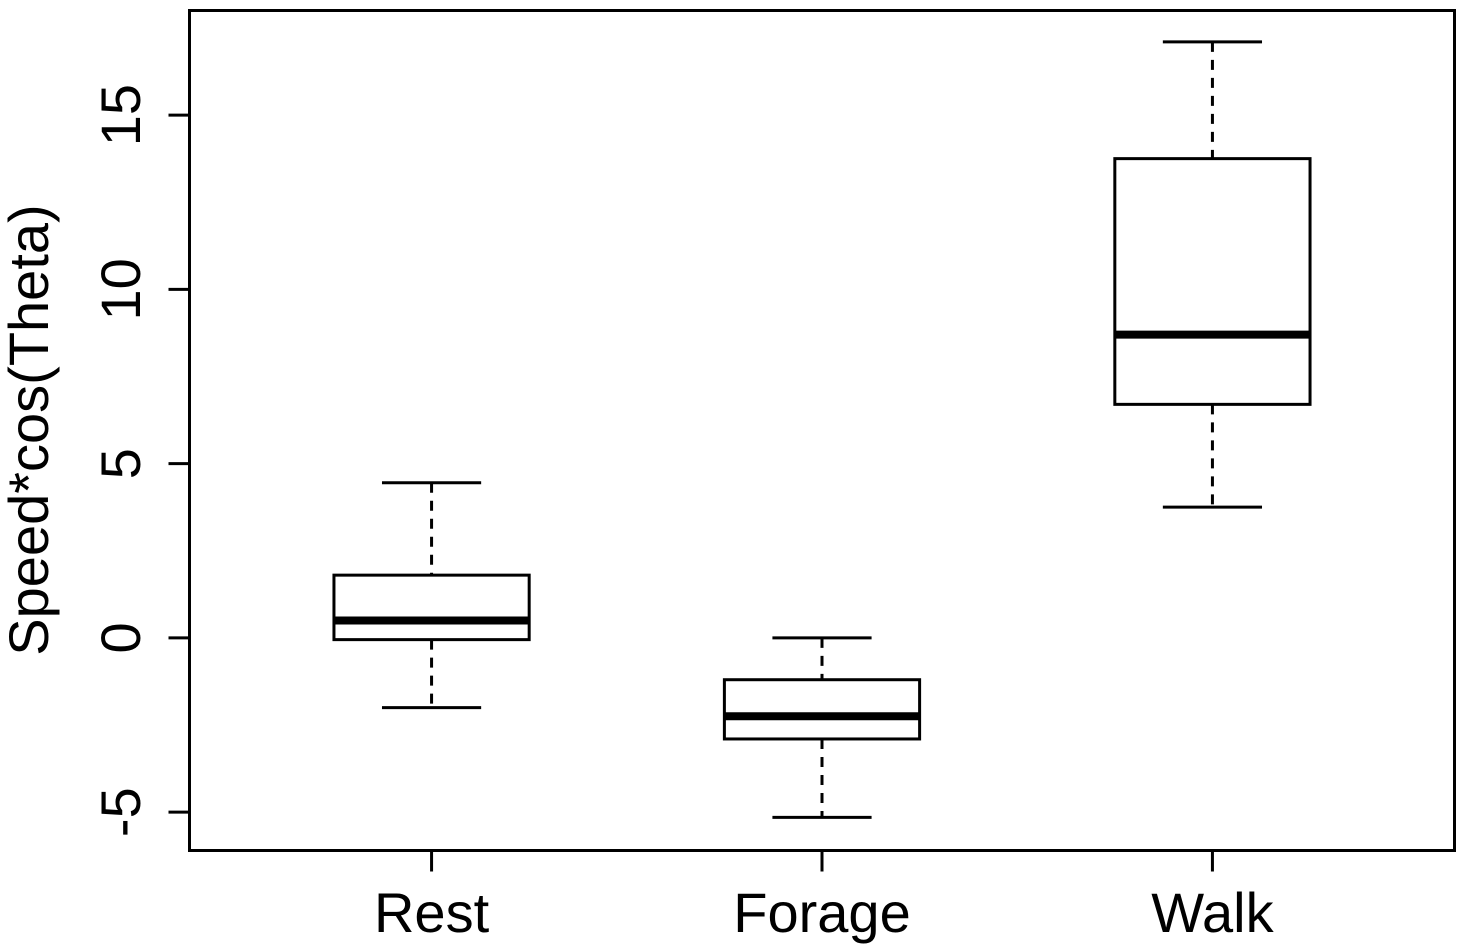 The image size is (1466, 952). Describe the element at coordinates (30, 429) in the screenshot. I see `y-axis-title: Speed*cos(Theta)` at that location.